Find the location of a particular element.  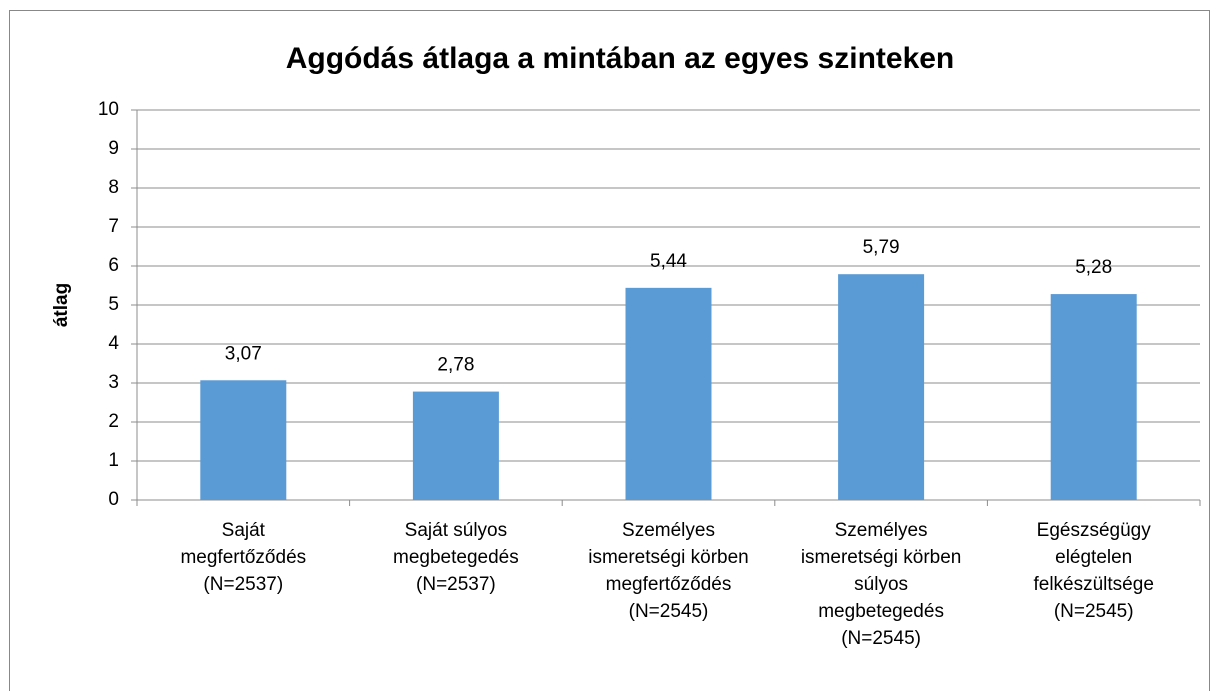

y-tick-label: 4 is located at coordinates (113, 343).